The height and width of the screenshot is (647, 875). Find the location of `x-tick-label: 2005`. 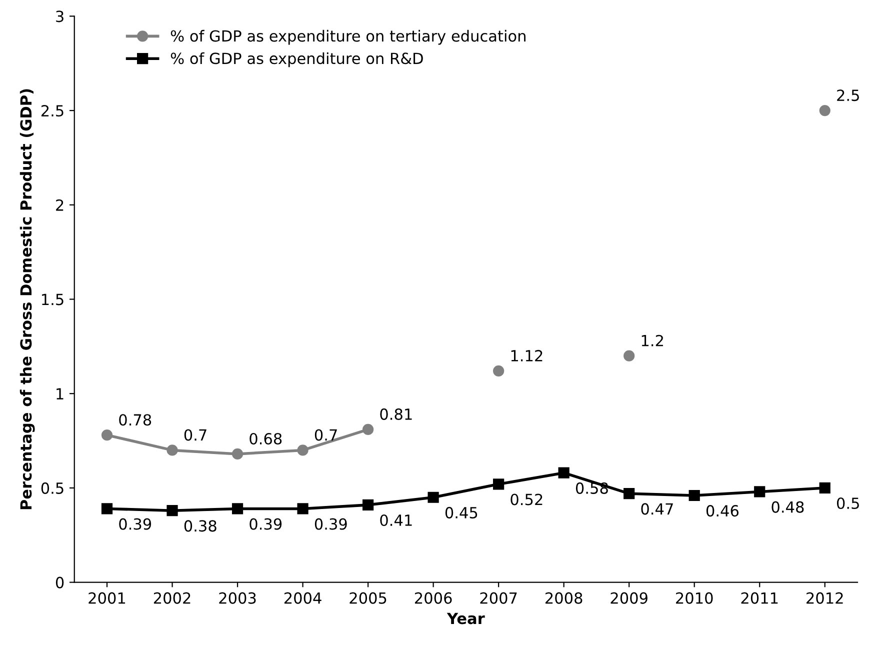

x-tick-label: 2005 is located at coordinates (368, 598).